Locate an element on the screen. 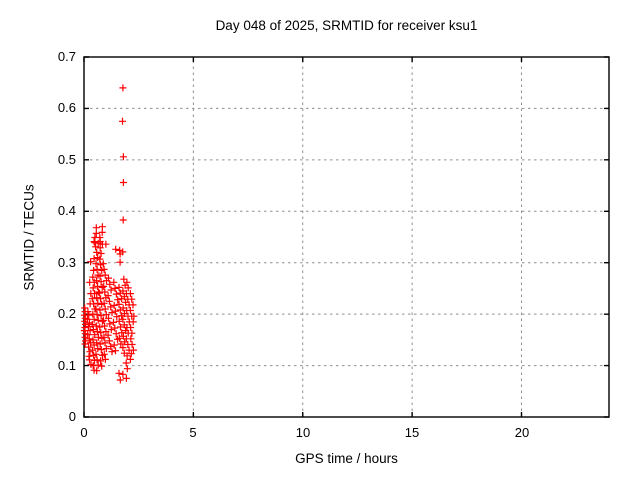  y-tick-label: 0.6 is located at coordinates (66, 107).